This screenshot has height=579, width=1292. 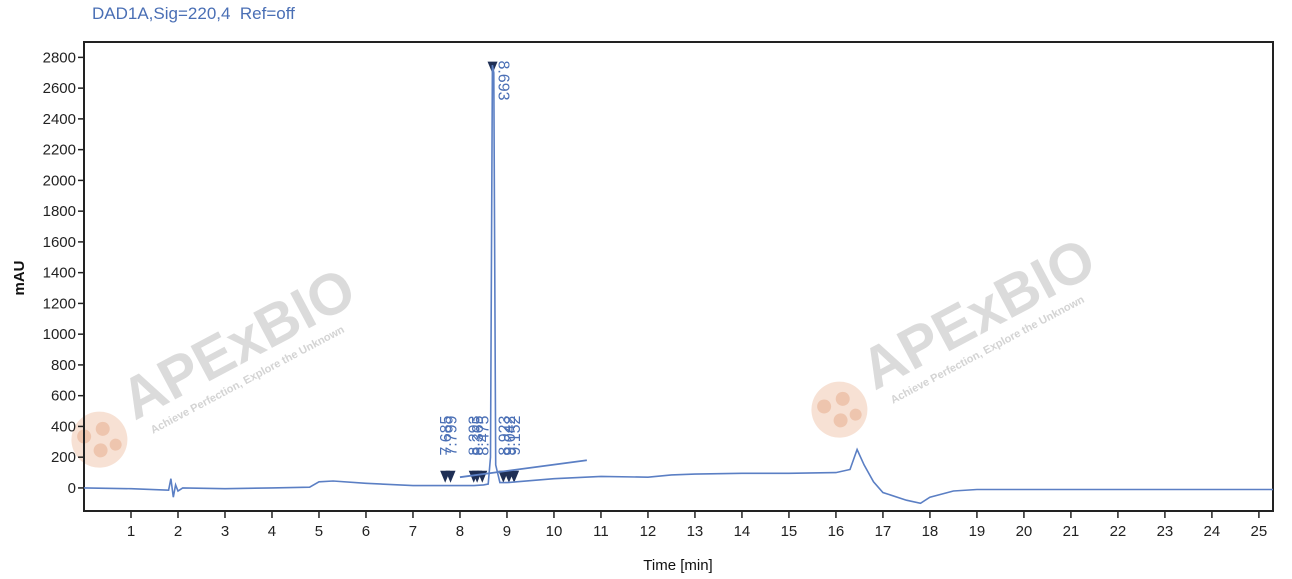 What do you see at coordinates (601, 531) in the screenshot?
I see `x-tick-label: 11` at bounding box center [601, 531].